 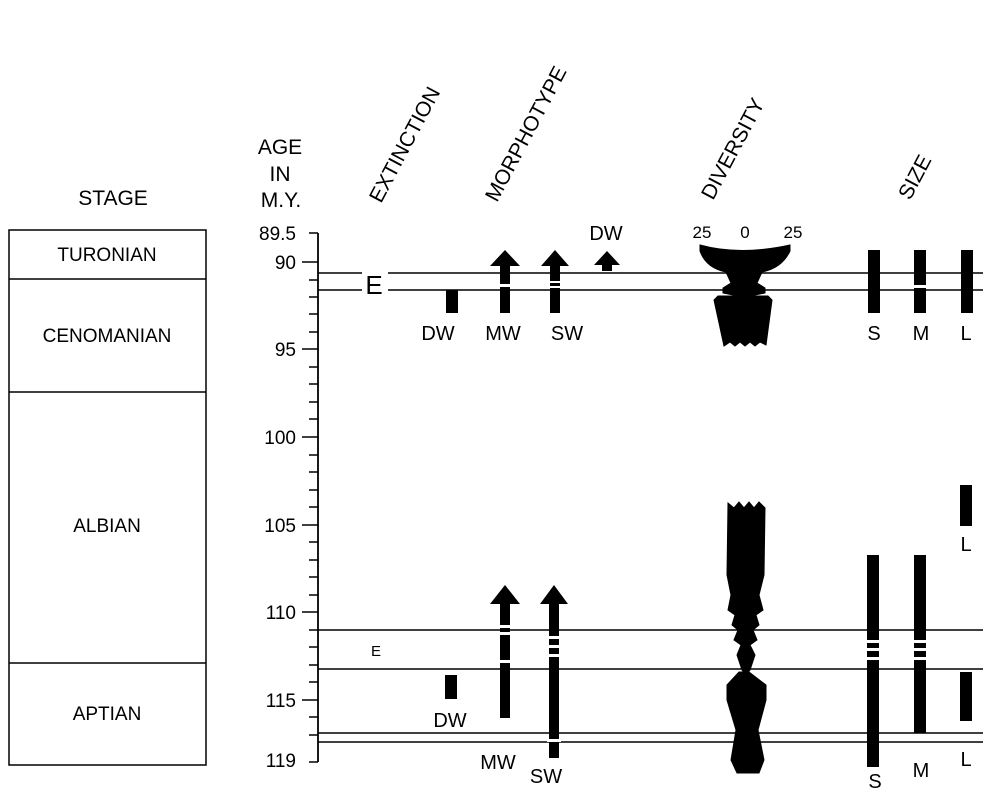 I want to click on range-bar-mw-upper, so click(x=505, y=287).